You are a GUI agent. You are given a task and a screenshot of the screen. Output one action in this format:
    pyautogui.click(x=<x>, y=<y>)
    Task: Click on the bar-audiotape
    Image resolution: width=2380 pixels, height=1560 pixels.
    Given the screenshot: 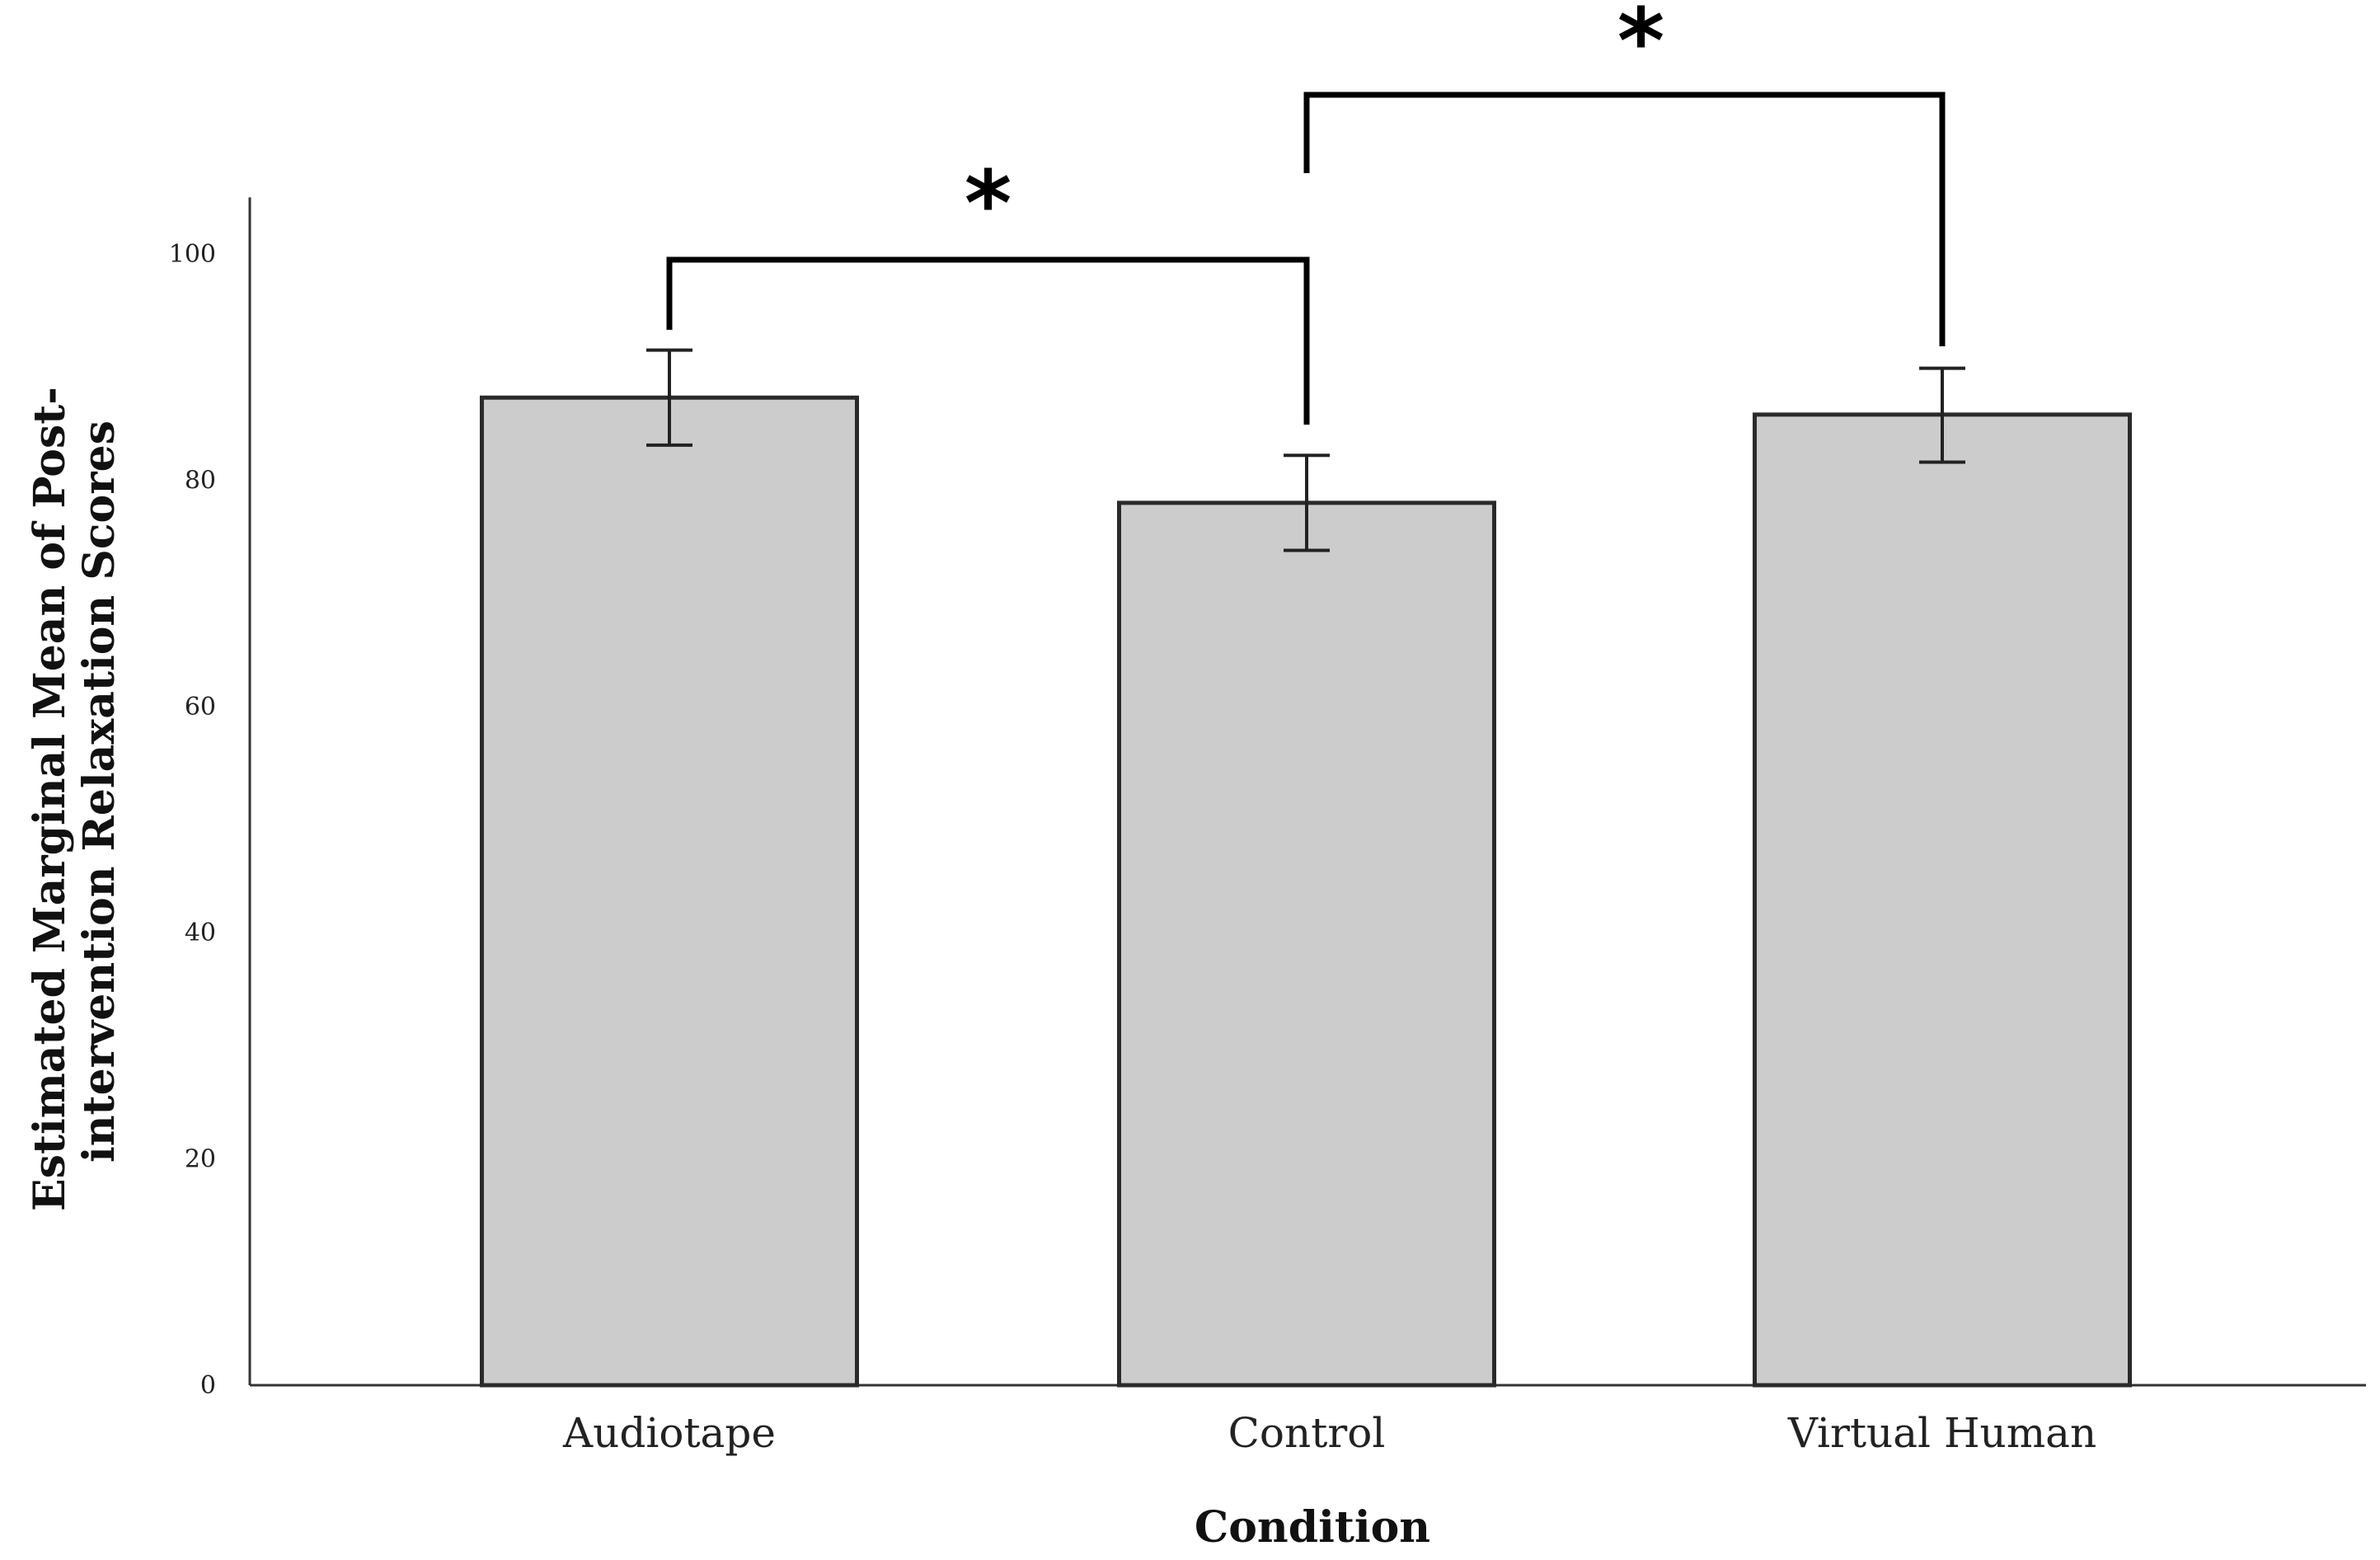 What is the action you would take?
    pyautogui.click(x=669, y=891)
    